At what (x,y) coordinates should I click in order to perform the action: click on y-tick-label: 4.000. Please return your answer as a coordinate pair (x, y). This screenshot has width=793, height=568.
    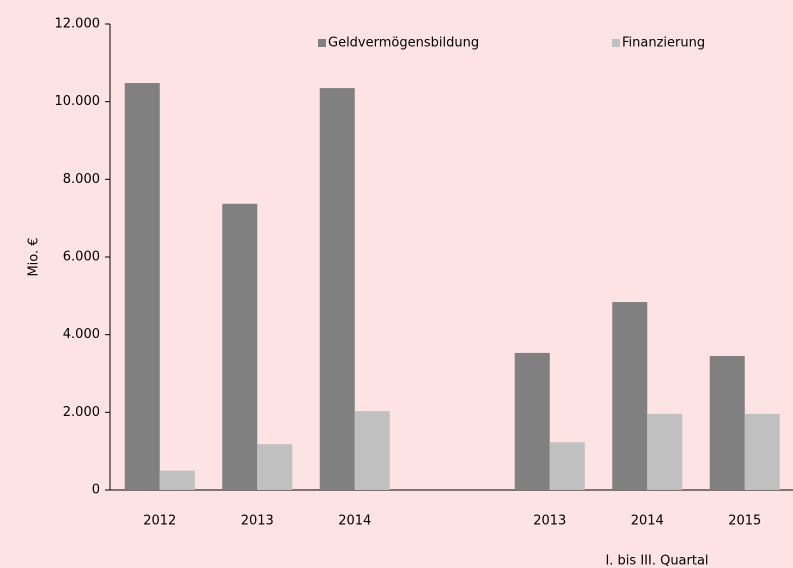
    Looking at the image, I should click on (81, 334).